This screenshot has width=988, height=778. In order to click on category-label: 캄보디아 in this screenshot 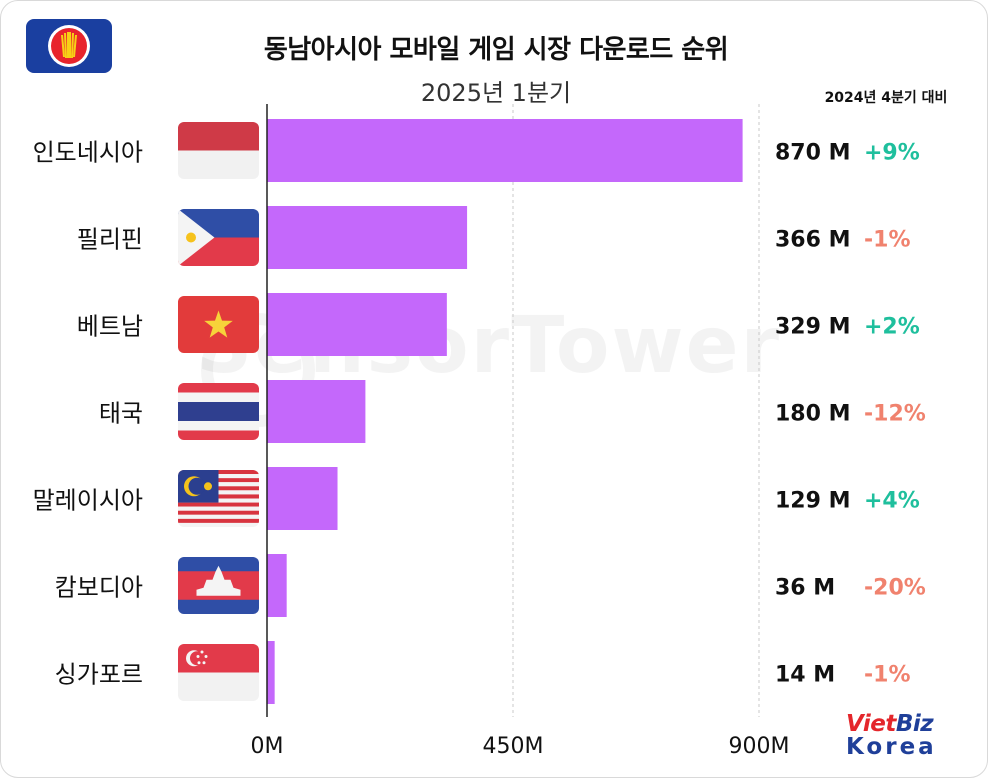, I will do `click(99, 588)`.